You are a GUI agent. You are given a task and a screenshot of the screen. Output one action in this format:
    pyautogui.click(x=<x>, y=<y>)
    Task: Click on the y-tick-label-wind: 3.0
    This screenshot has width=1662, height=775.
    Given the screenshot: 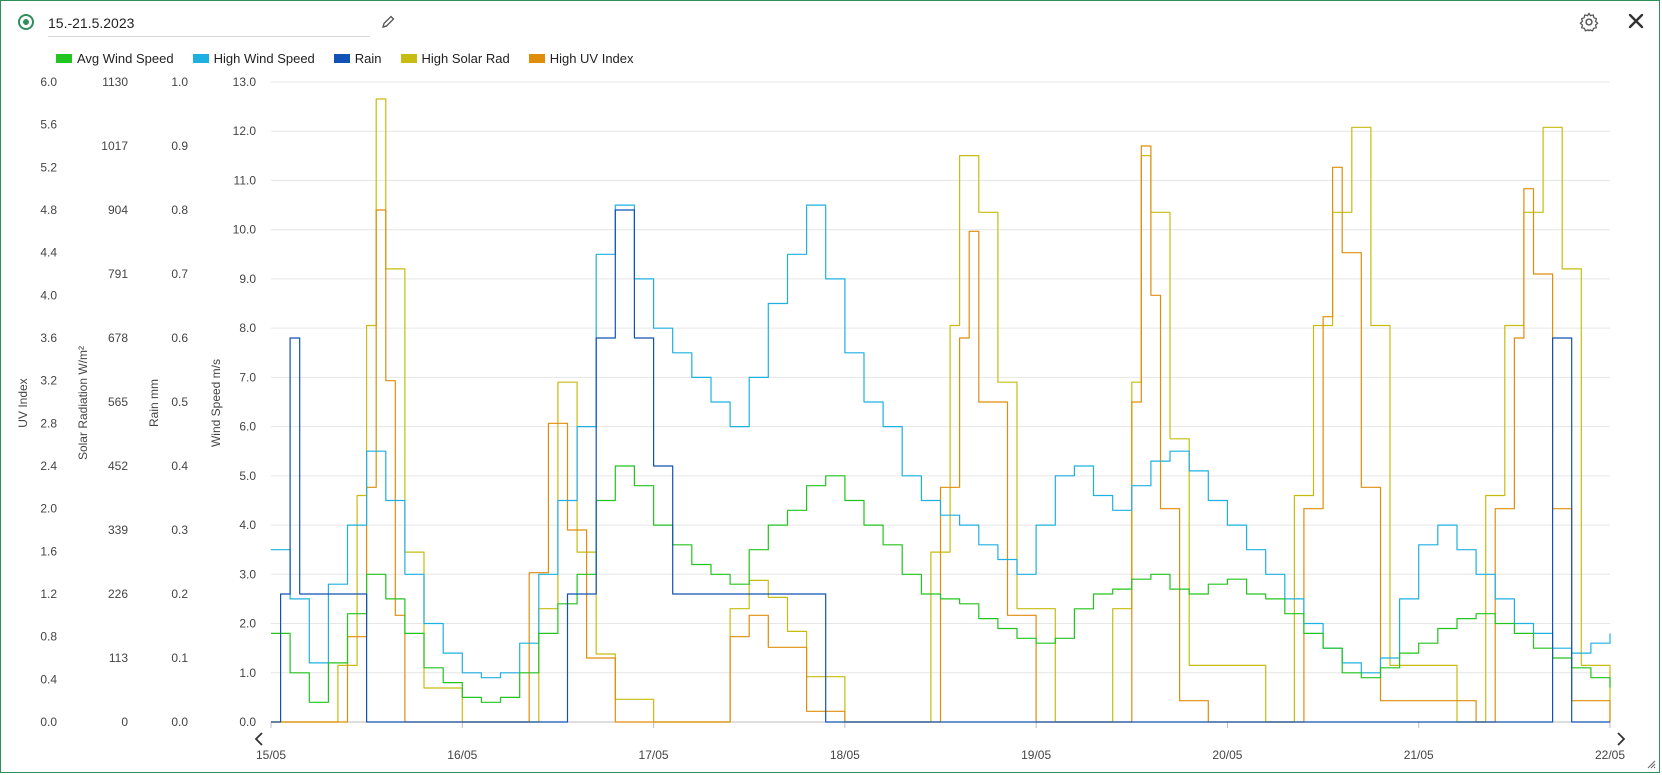 What is the action you would take?
    pyautogui.click(x=247, y=574)
    